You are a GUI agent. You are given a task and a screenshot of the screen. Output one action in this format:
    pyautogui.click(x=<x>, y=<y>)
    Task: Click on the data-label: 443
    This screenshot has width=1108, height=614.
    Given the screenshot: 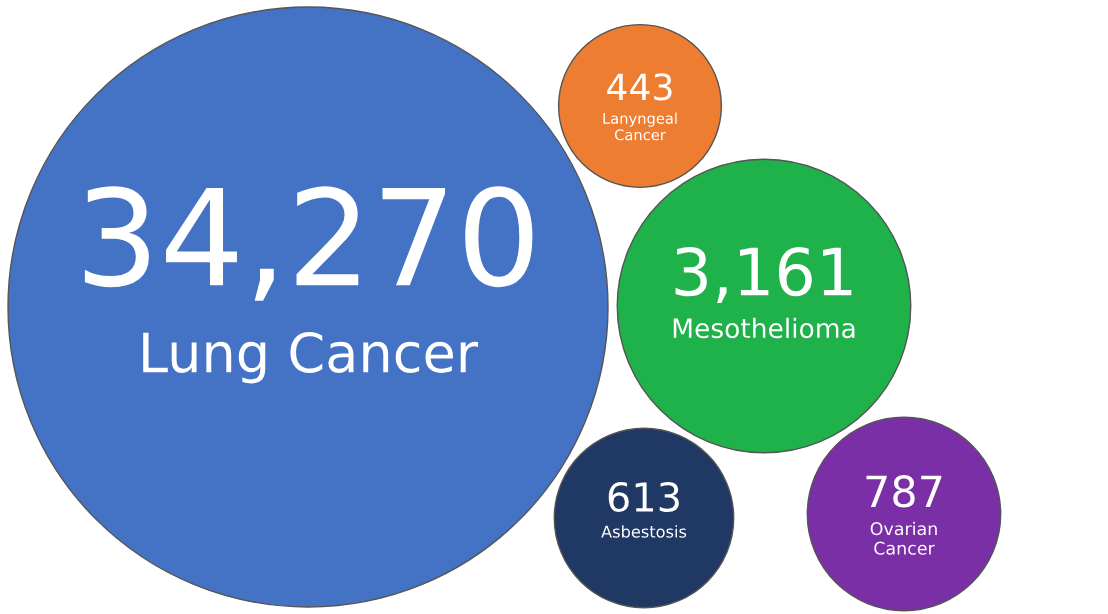 What is the action you would take?
    pyautogui.click(x=639, y=87)
    